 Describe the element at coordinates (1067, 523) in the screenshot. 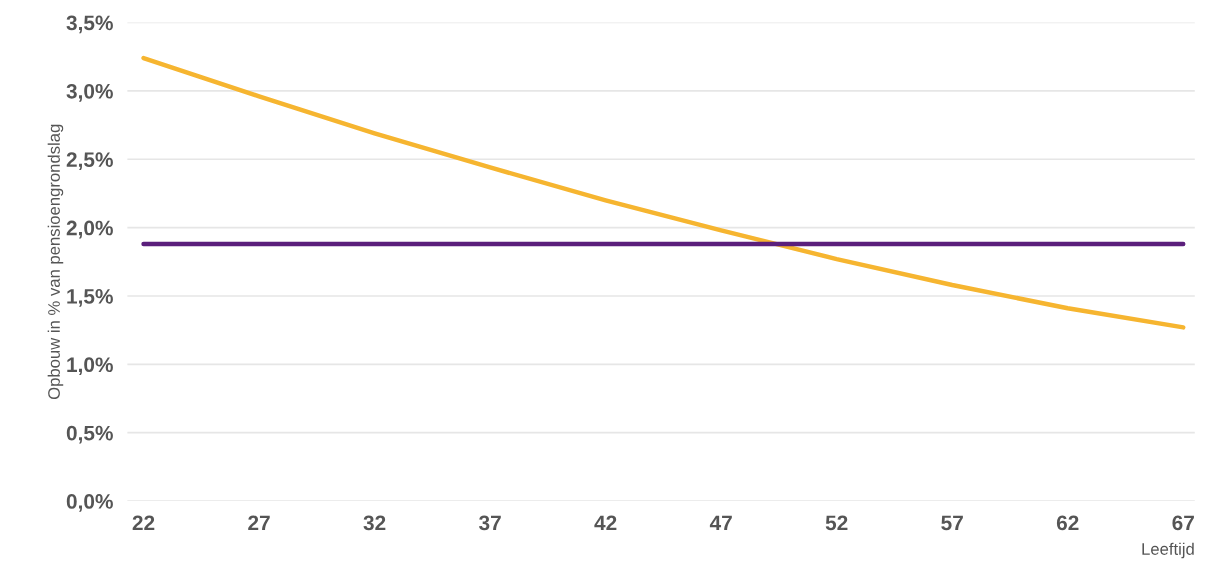

I see `x-tick-label: 62` at that location.